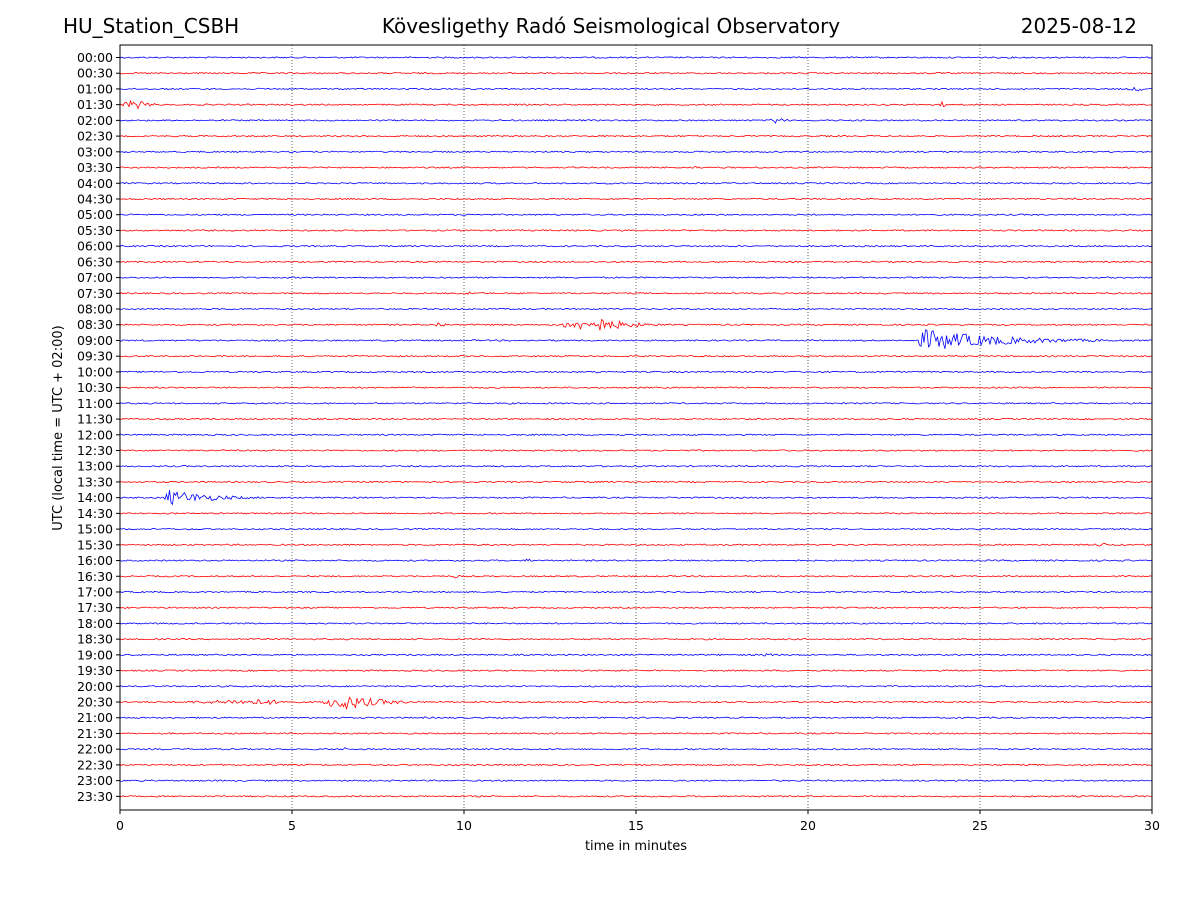 The width and height of the screenshot is (1200, 900). I want to click on y-tick-label: 20:00, so click(95, 686).